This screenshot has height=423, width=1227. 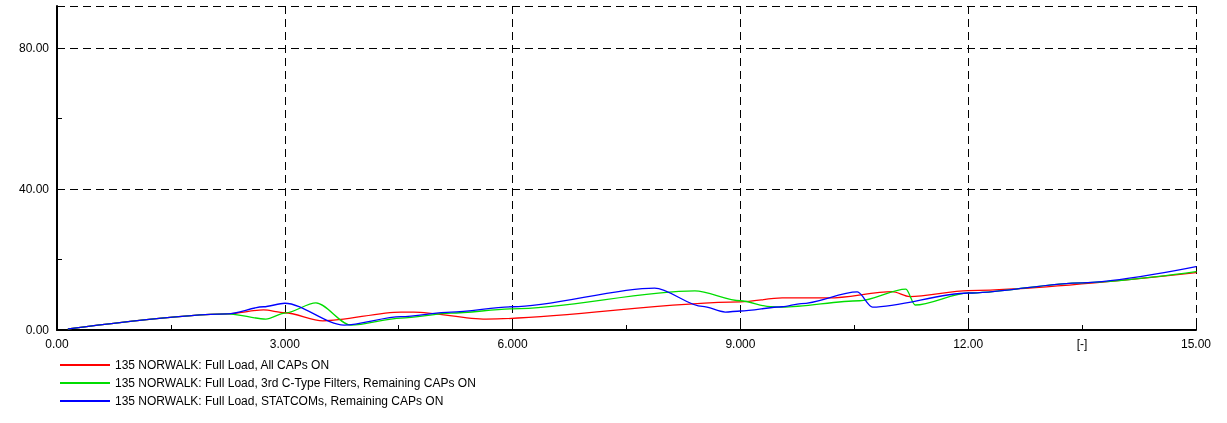 What do you see at coordinates (1082, 344) in the screenshot?
I see `x-axis-title: [-]` at bounding box center [1082, 344].